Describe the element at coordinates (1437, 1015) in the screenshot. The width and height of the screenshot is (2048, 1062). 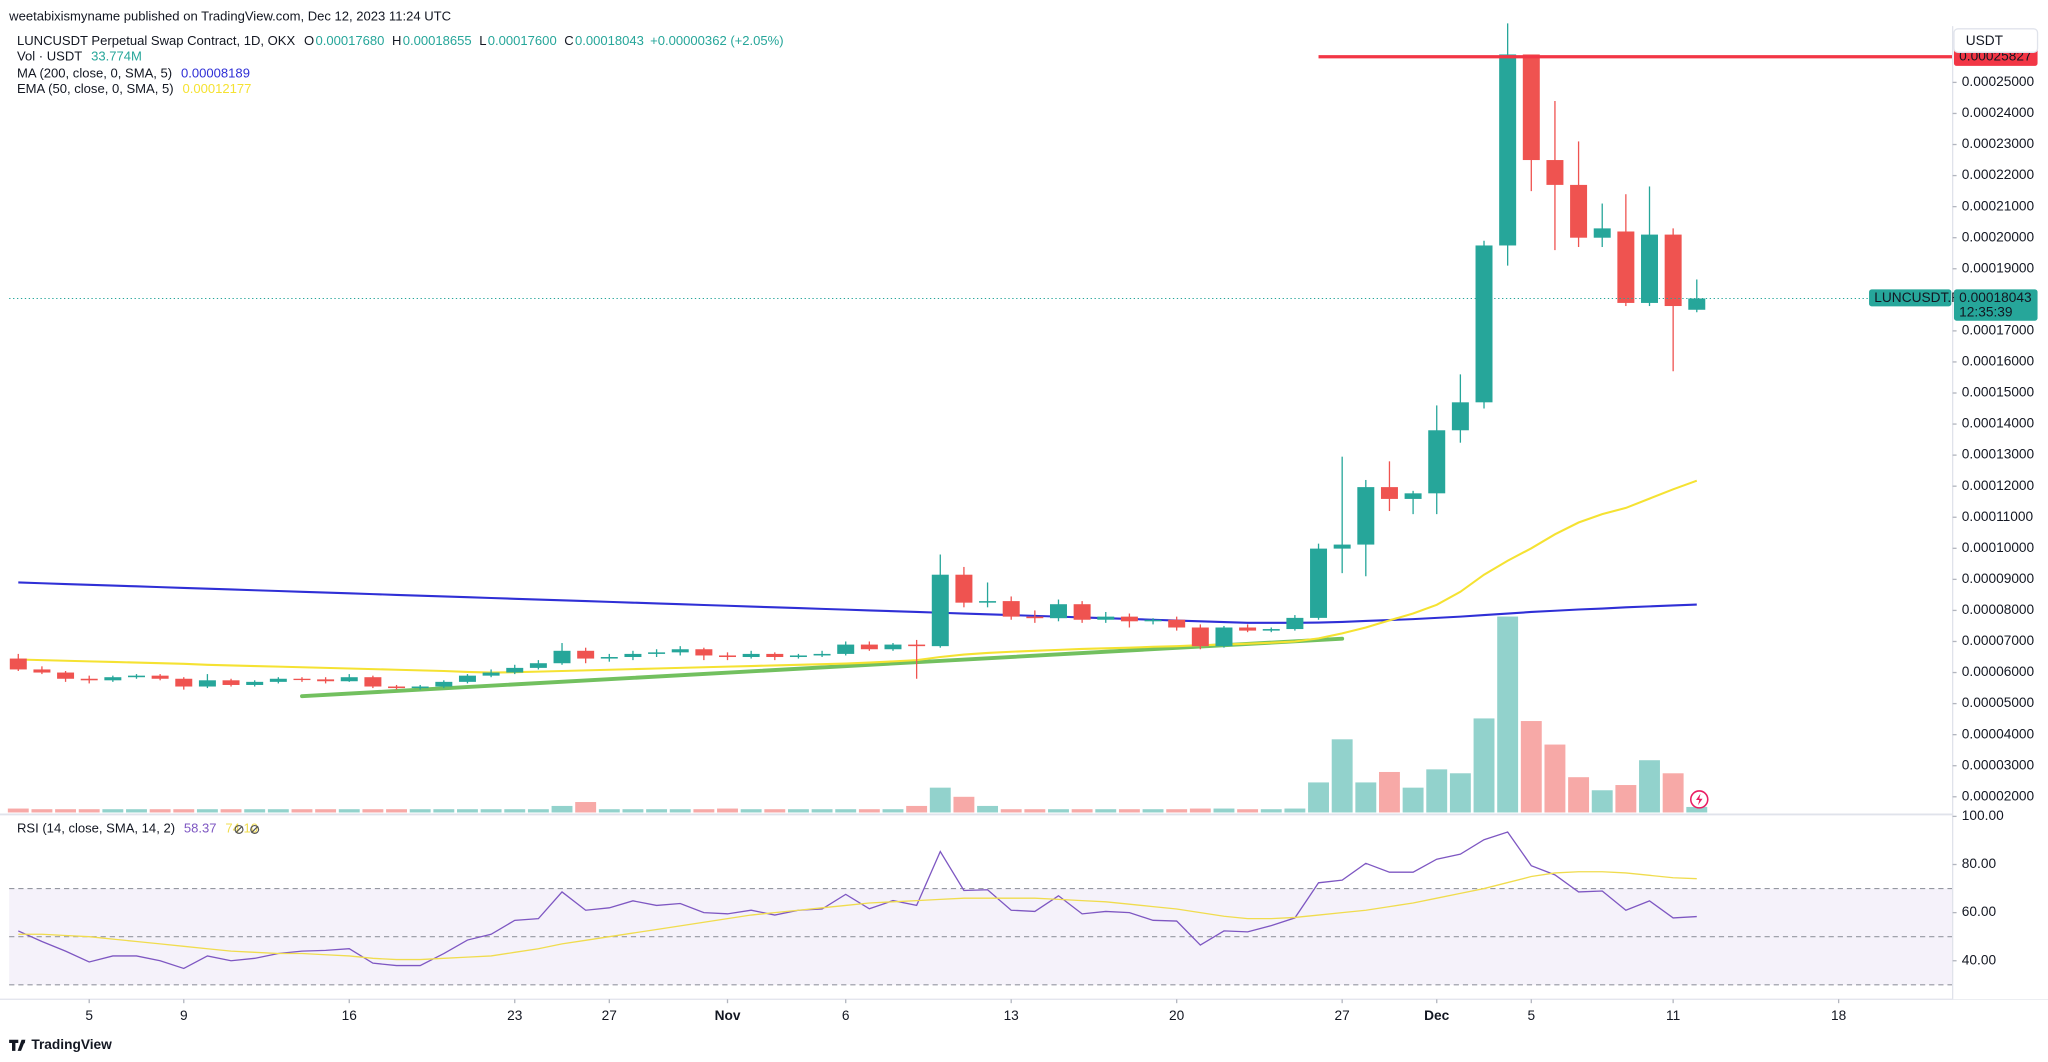
I see `x-tick-label: Dec` at that location.